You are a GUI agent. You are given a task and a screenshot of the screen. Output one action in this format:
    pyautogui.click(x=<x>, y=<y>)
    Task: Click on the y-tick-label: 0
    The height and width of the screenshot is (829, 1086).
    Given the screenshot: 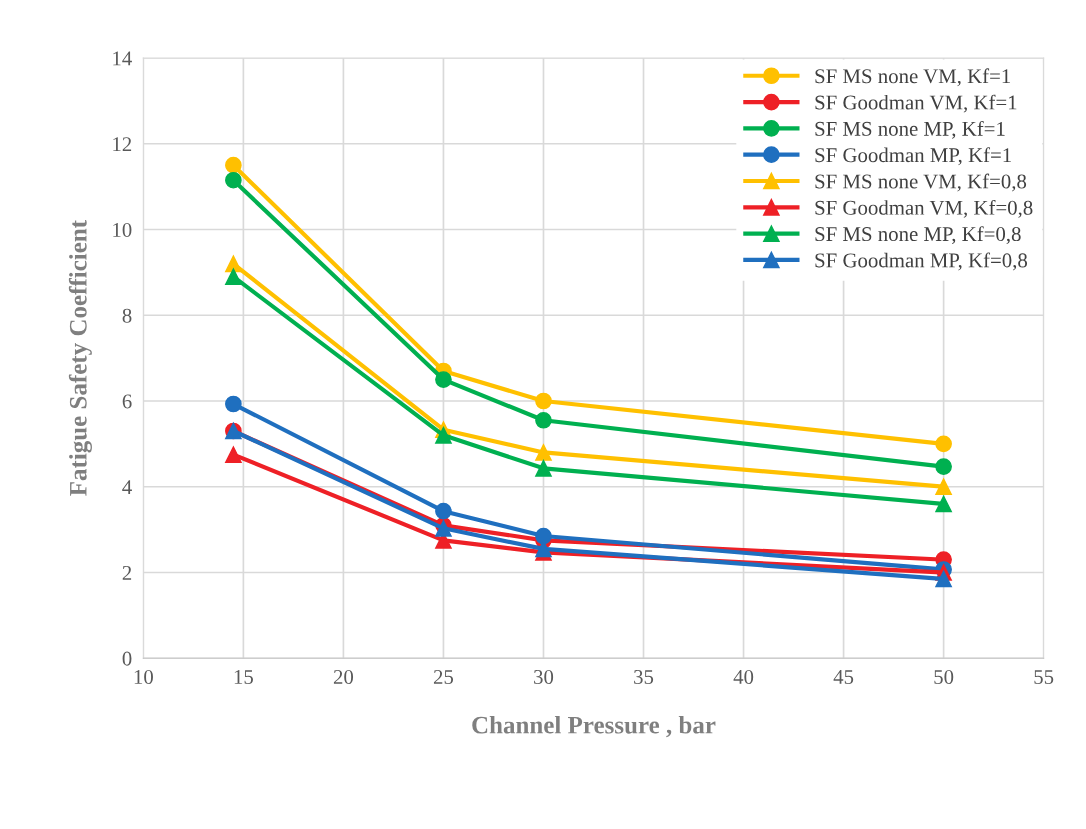 What is the action you would take?
    pyautogui.click(x=127, y=658)
    